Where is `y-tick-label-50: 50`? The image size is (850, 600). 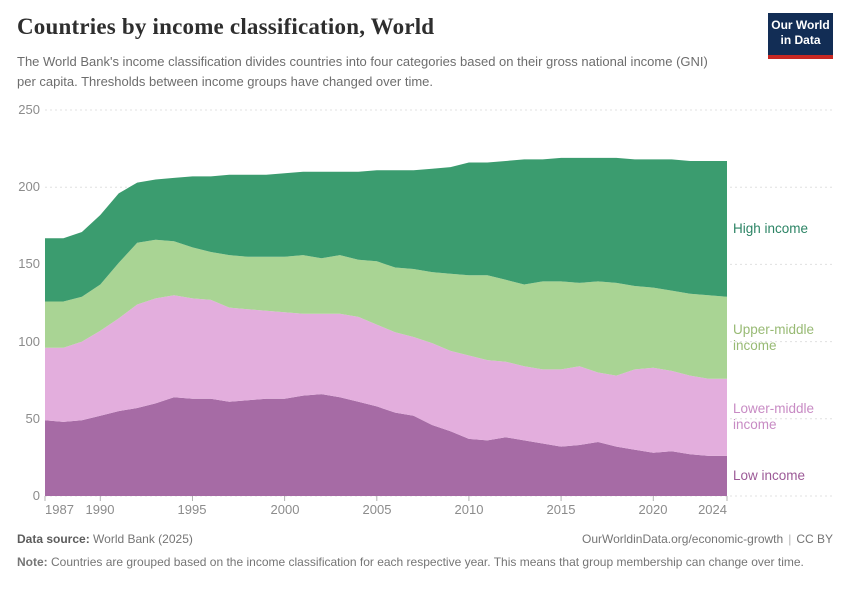 y-tick-label-50: 50 is located at coordinates (32, 418).